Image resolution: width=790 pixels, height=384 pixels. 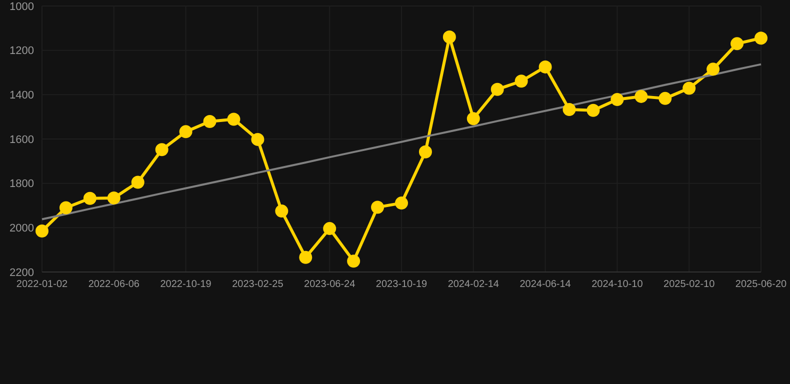 What do you see at coordinates (402, 284) in the screenshot?
I see `x-tick-label: 2023-10-19` at bounding box center [402, 284].